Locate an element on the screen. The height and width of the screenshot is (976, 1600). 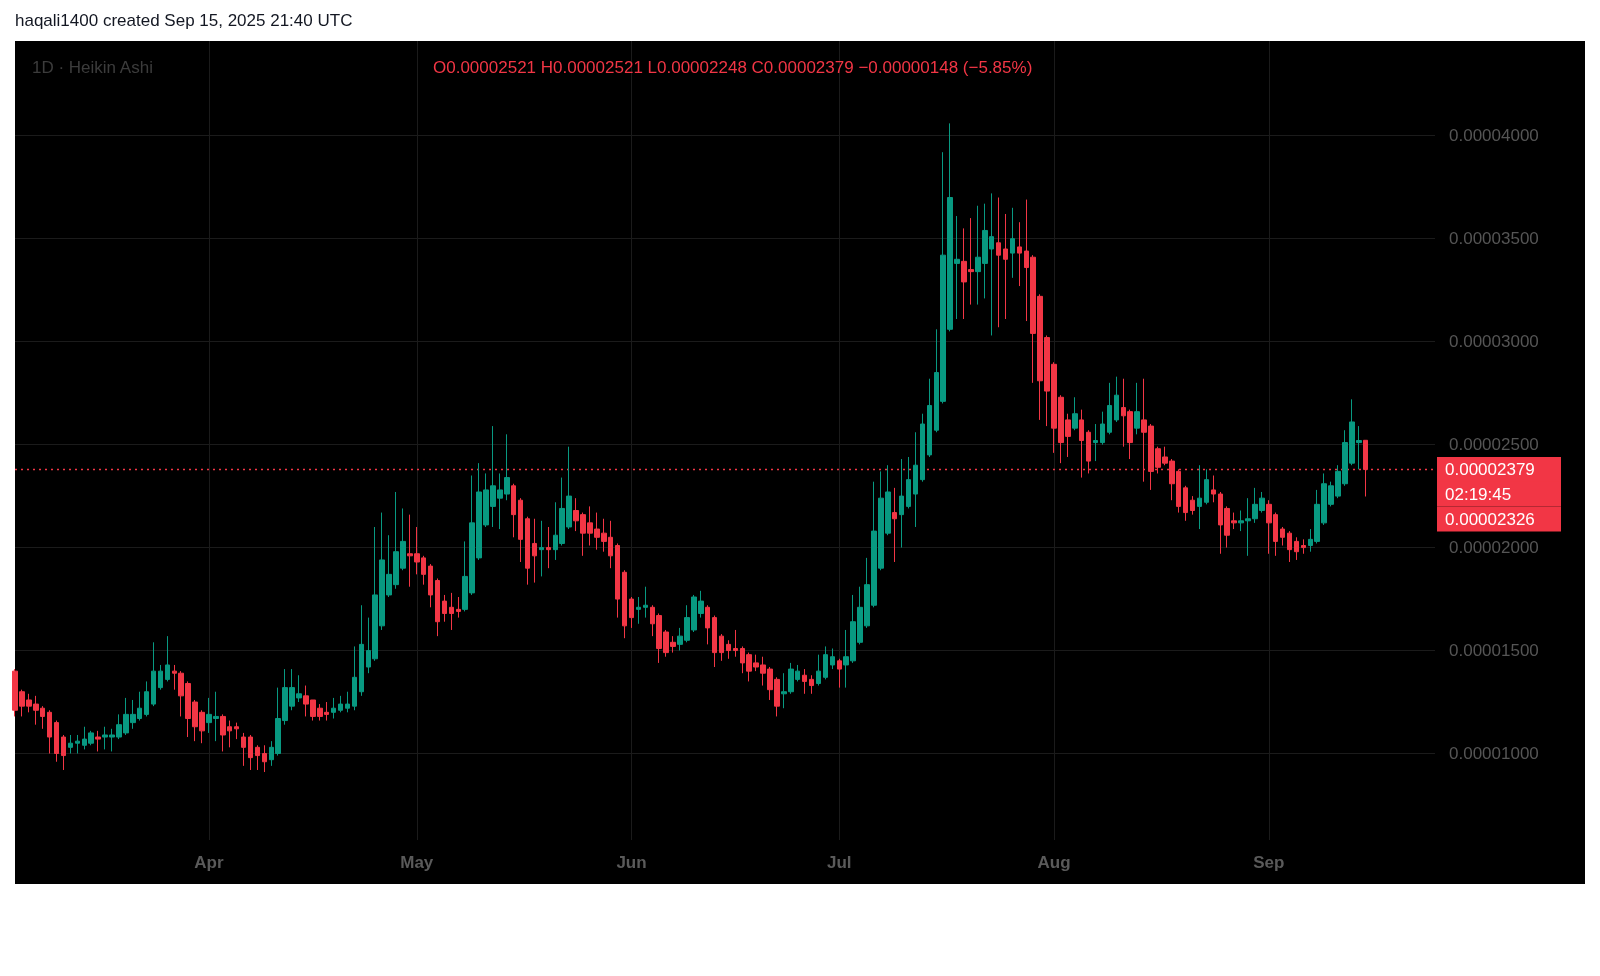
y-tick-label: 0.00002500 is located at coordinates (1494, 445).